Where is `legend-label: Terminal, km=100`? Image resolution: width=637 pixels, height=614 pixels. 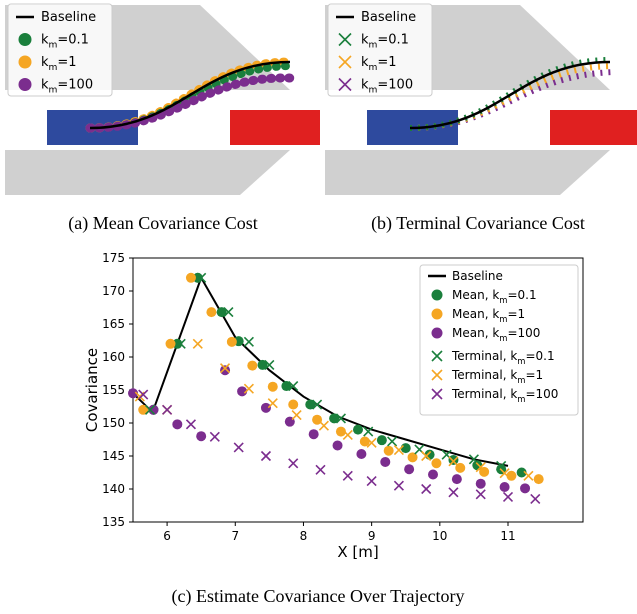 legend-label: Terminal, km=100 is located at coordinates (504, 395).